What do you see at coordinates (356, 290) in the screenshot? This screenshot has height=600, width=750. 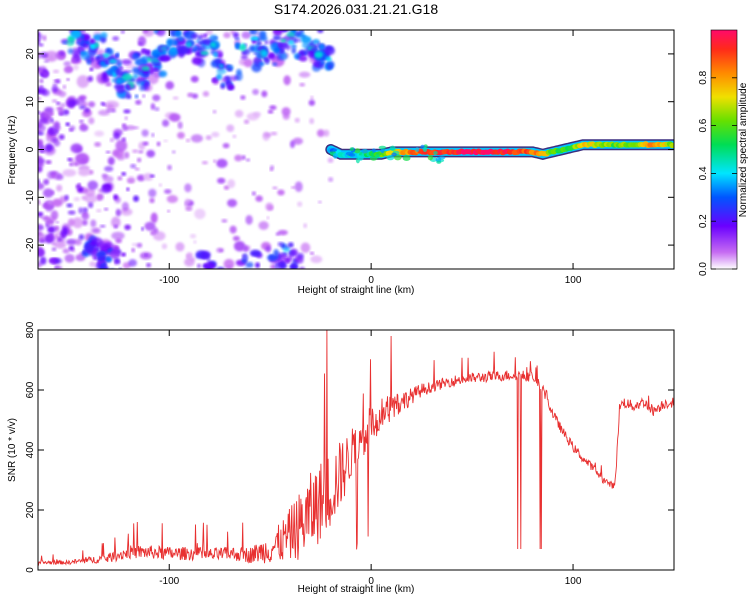 I see `spectrogram-x-label: Height of straight line (km)` at bounding box center [356, 290].